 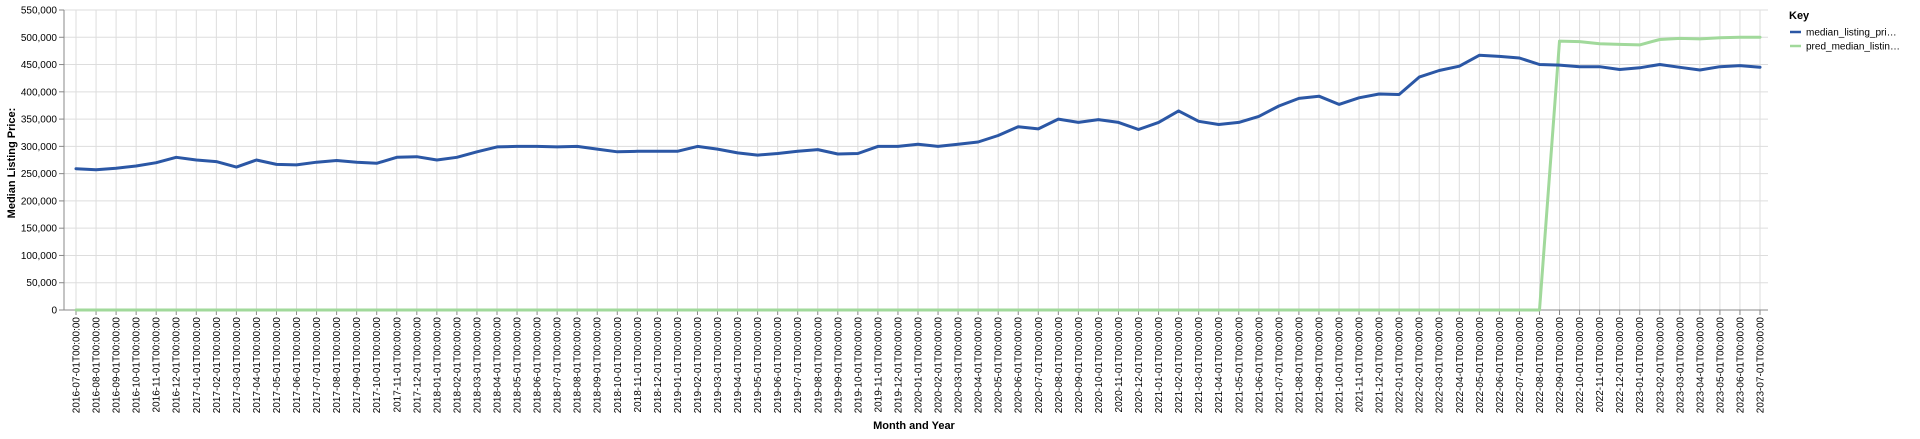 I want to click on y-tick-label: 400,000, so click(x=39, y=92).